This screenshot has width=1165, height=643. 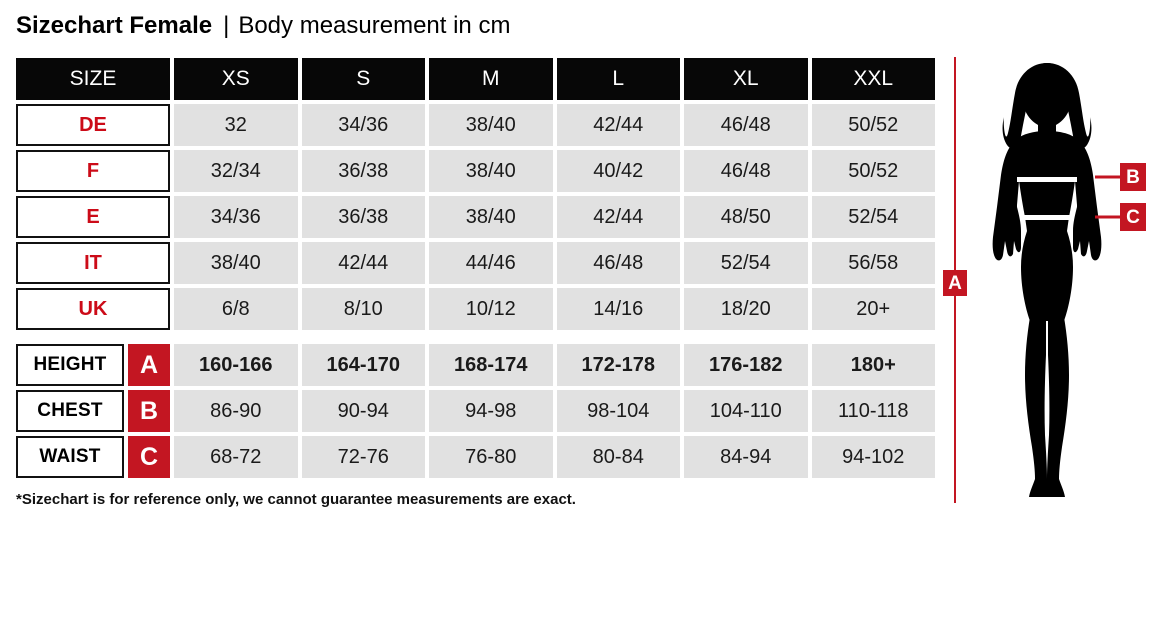 I want to click on cell-height-m: 168-174, so click(x=491, y=365).